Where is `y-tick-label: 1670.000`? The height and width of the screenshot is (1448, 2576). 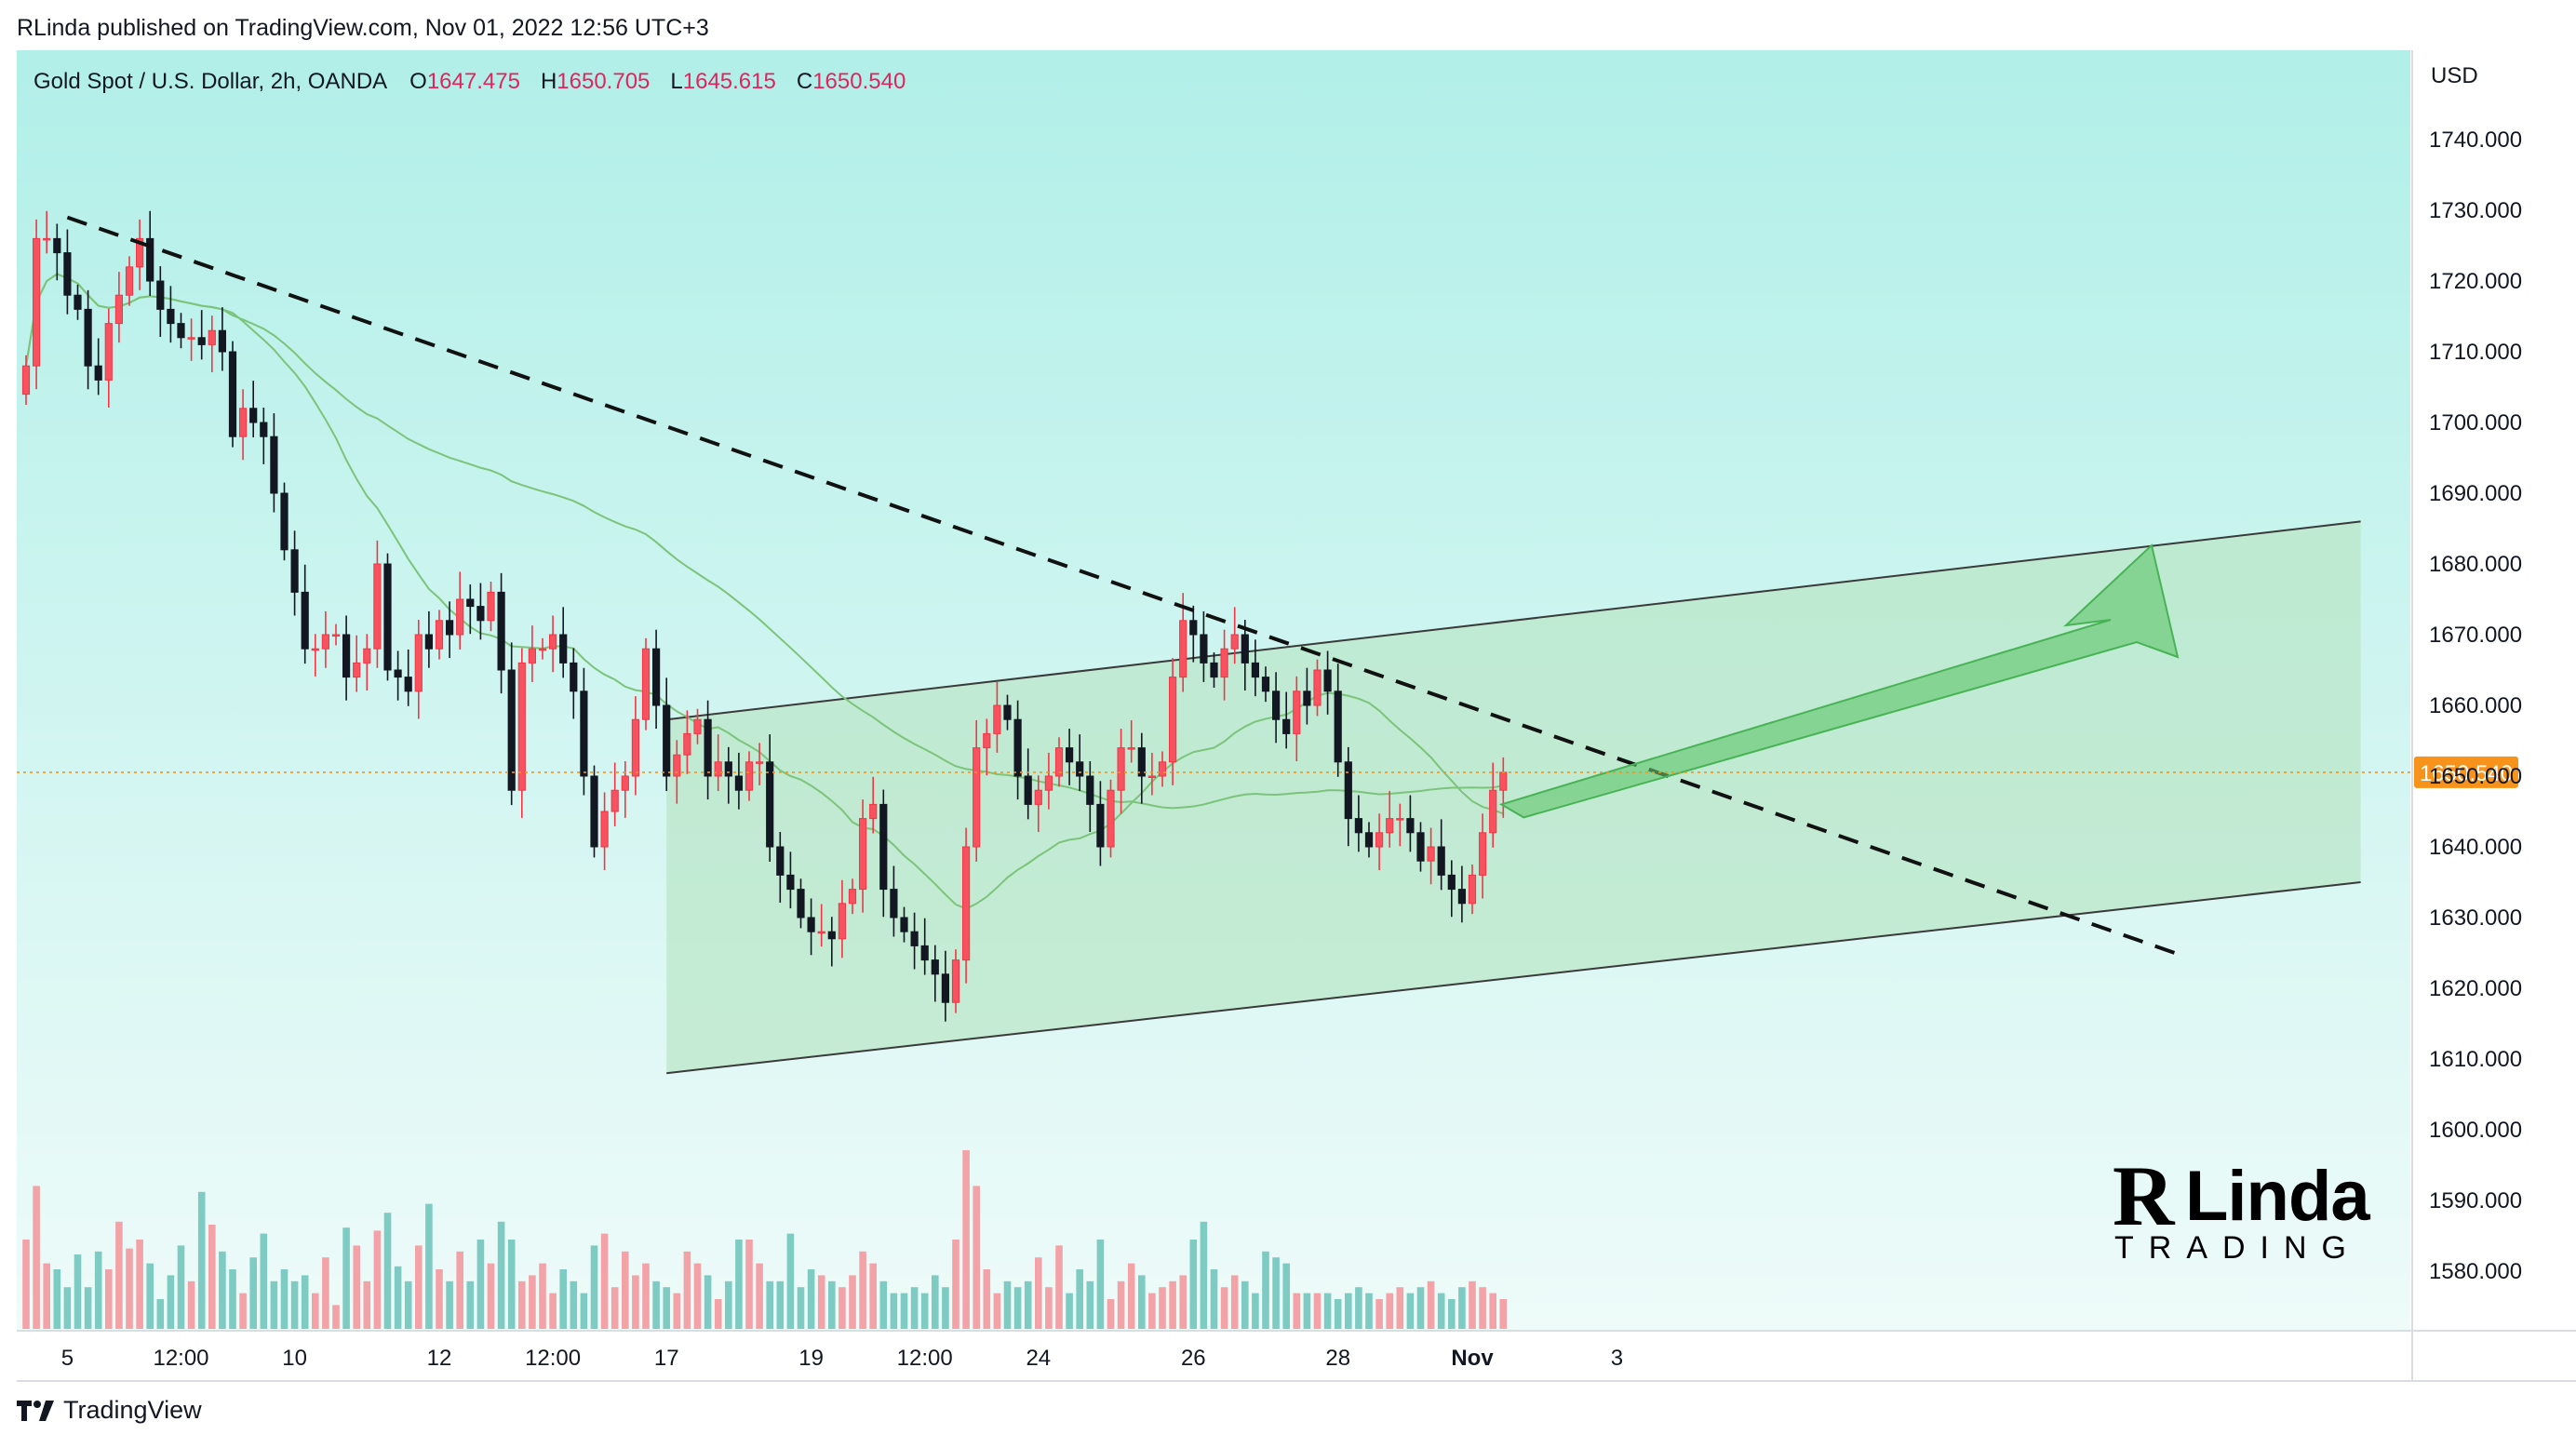
y-tick-label: 1670.000 is located at coordinates (2475, 635).